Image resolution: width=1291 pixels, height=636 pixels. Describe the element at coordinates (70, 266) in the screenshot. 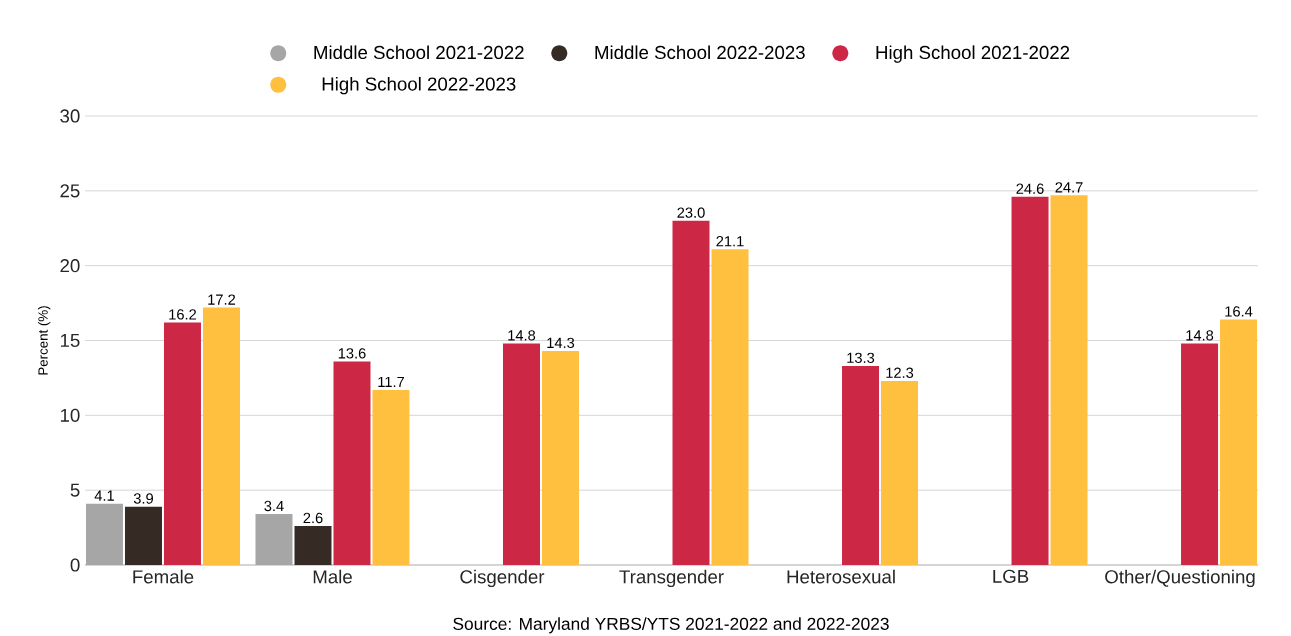

I see `y-tick-label: 20` at that location.